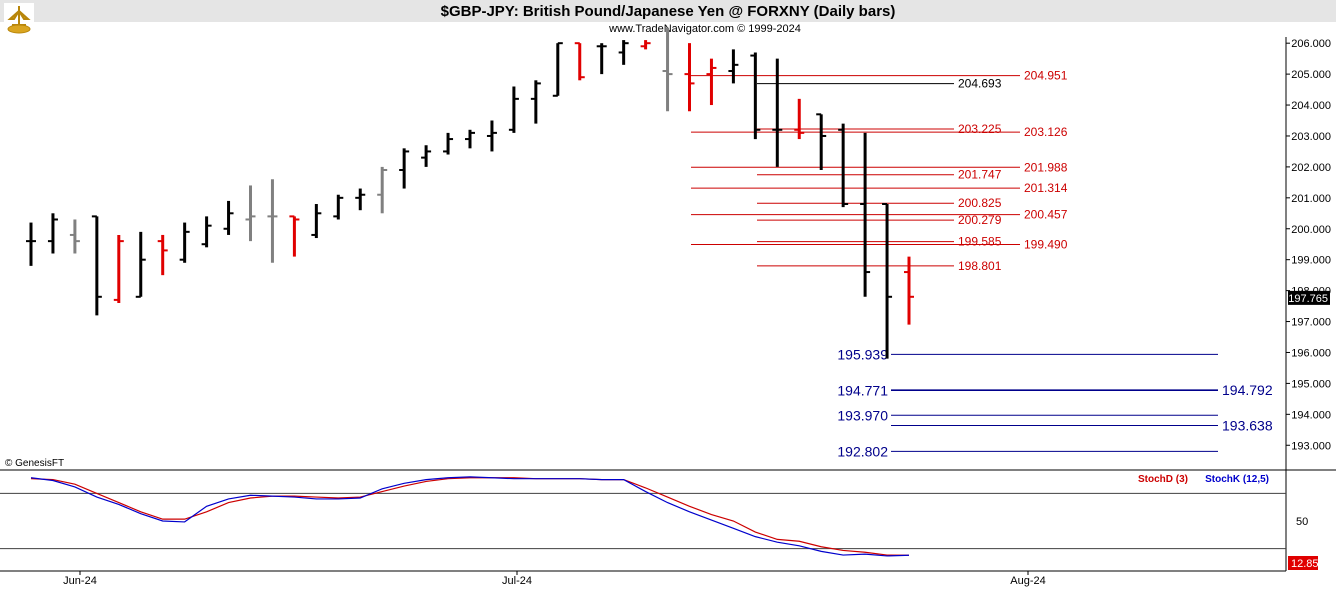 The width and height of the screenshot is (1336, 591). Describe the element at coordinates (1237, 479) in the screenshot. I see `legend-stochk: StochK (12,5)` at that location.